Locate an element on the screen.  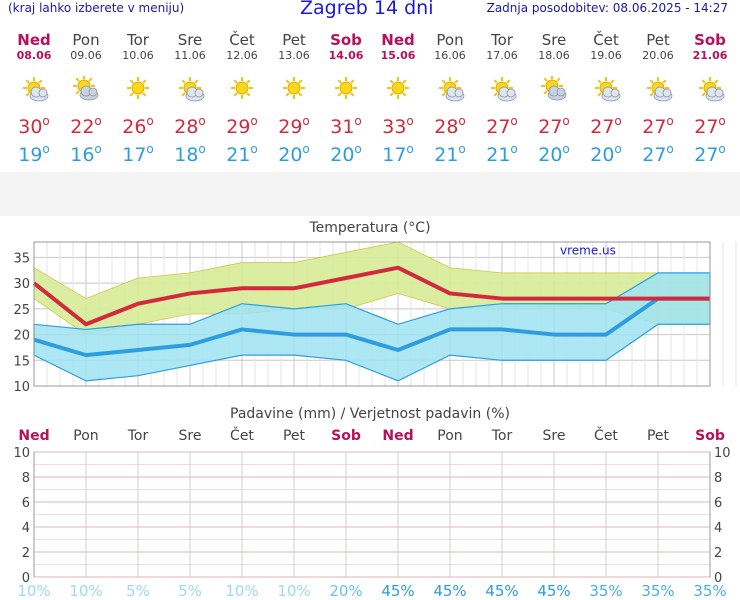
max-temperature: 29o is located at coordinates (242, 126).